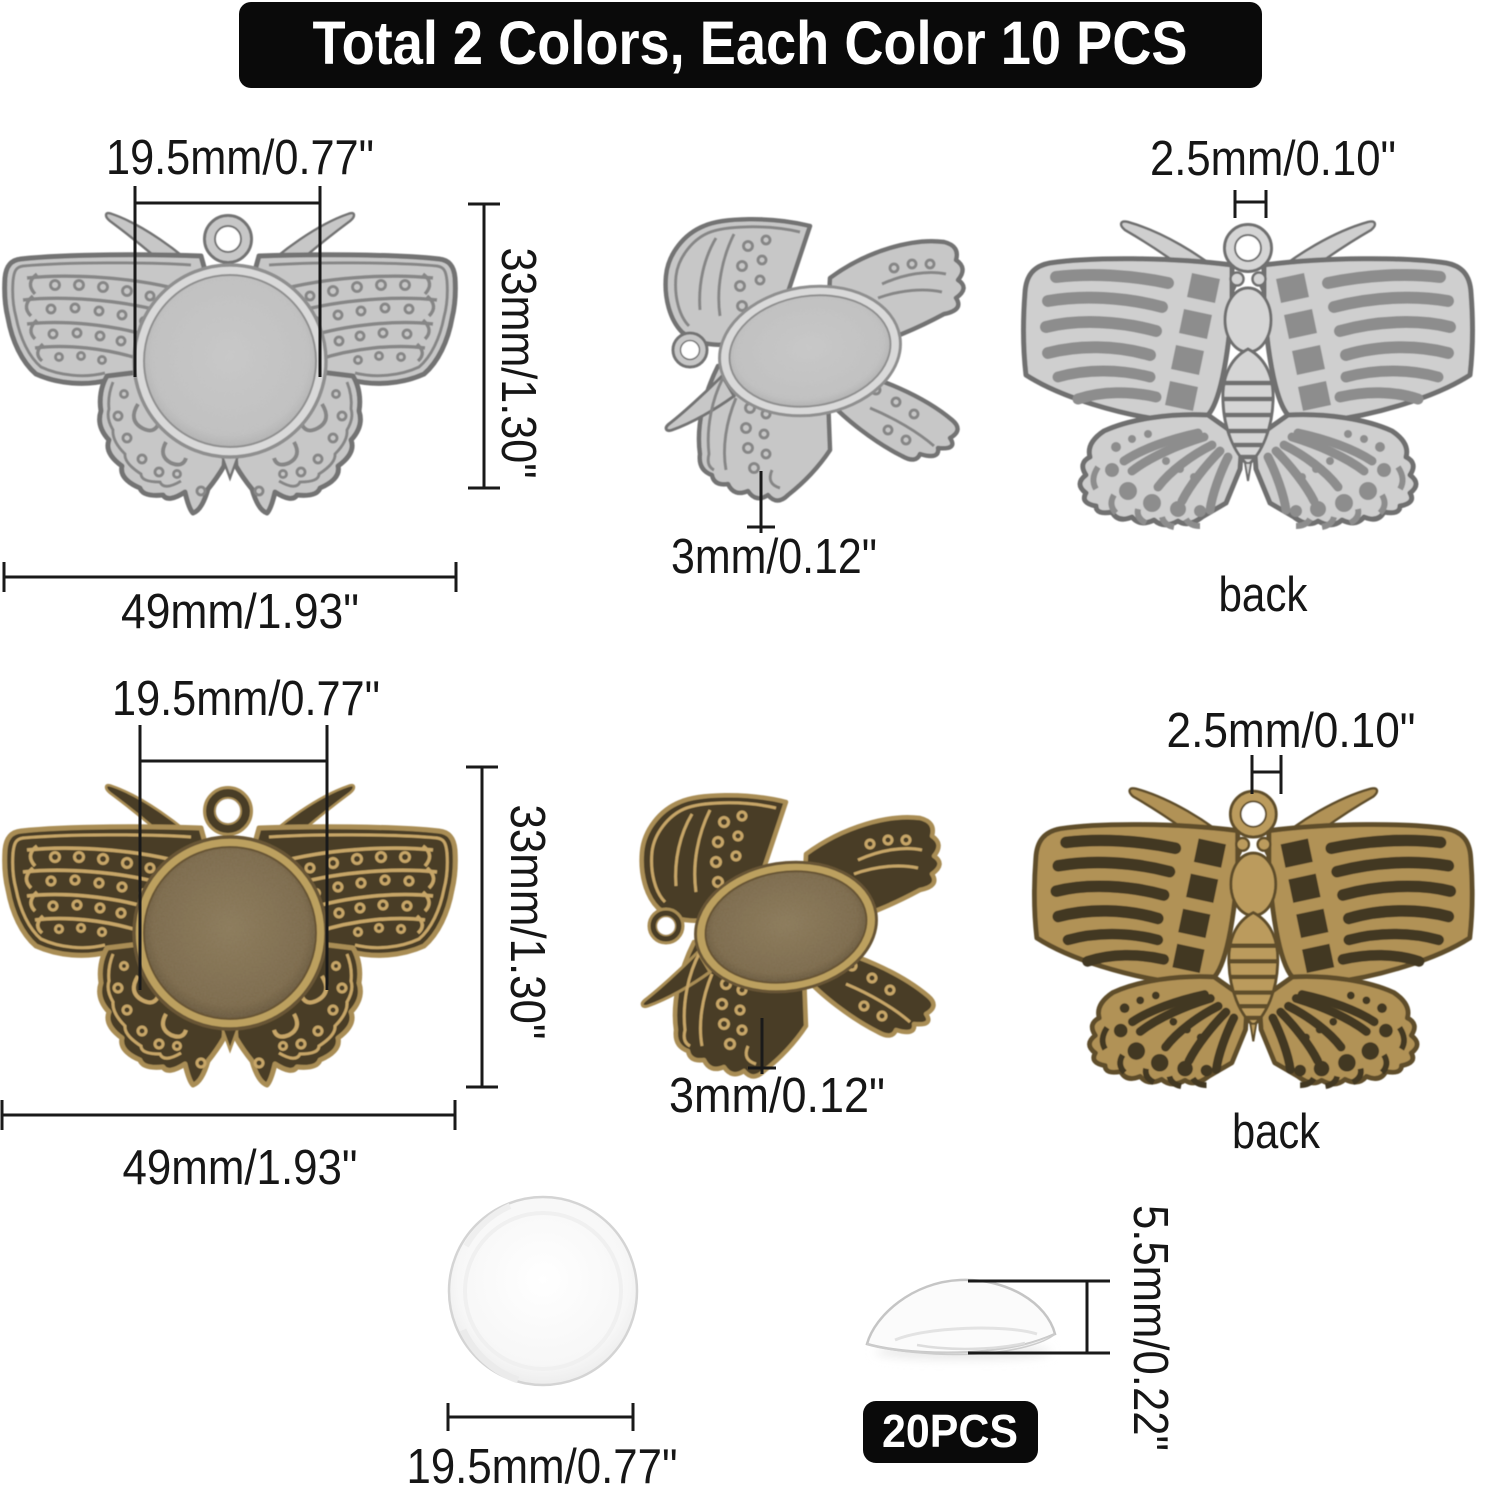  I want to click on svg-text: 20PCS, so click(950, 1431).